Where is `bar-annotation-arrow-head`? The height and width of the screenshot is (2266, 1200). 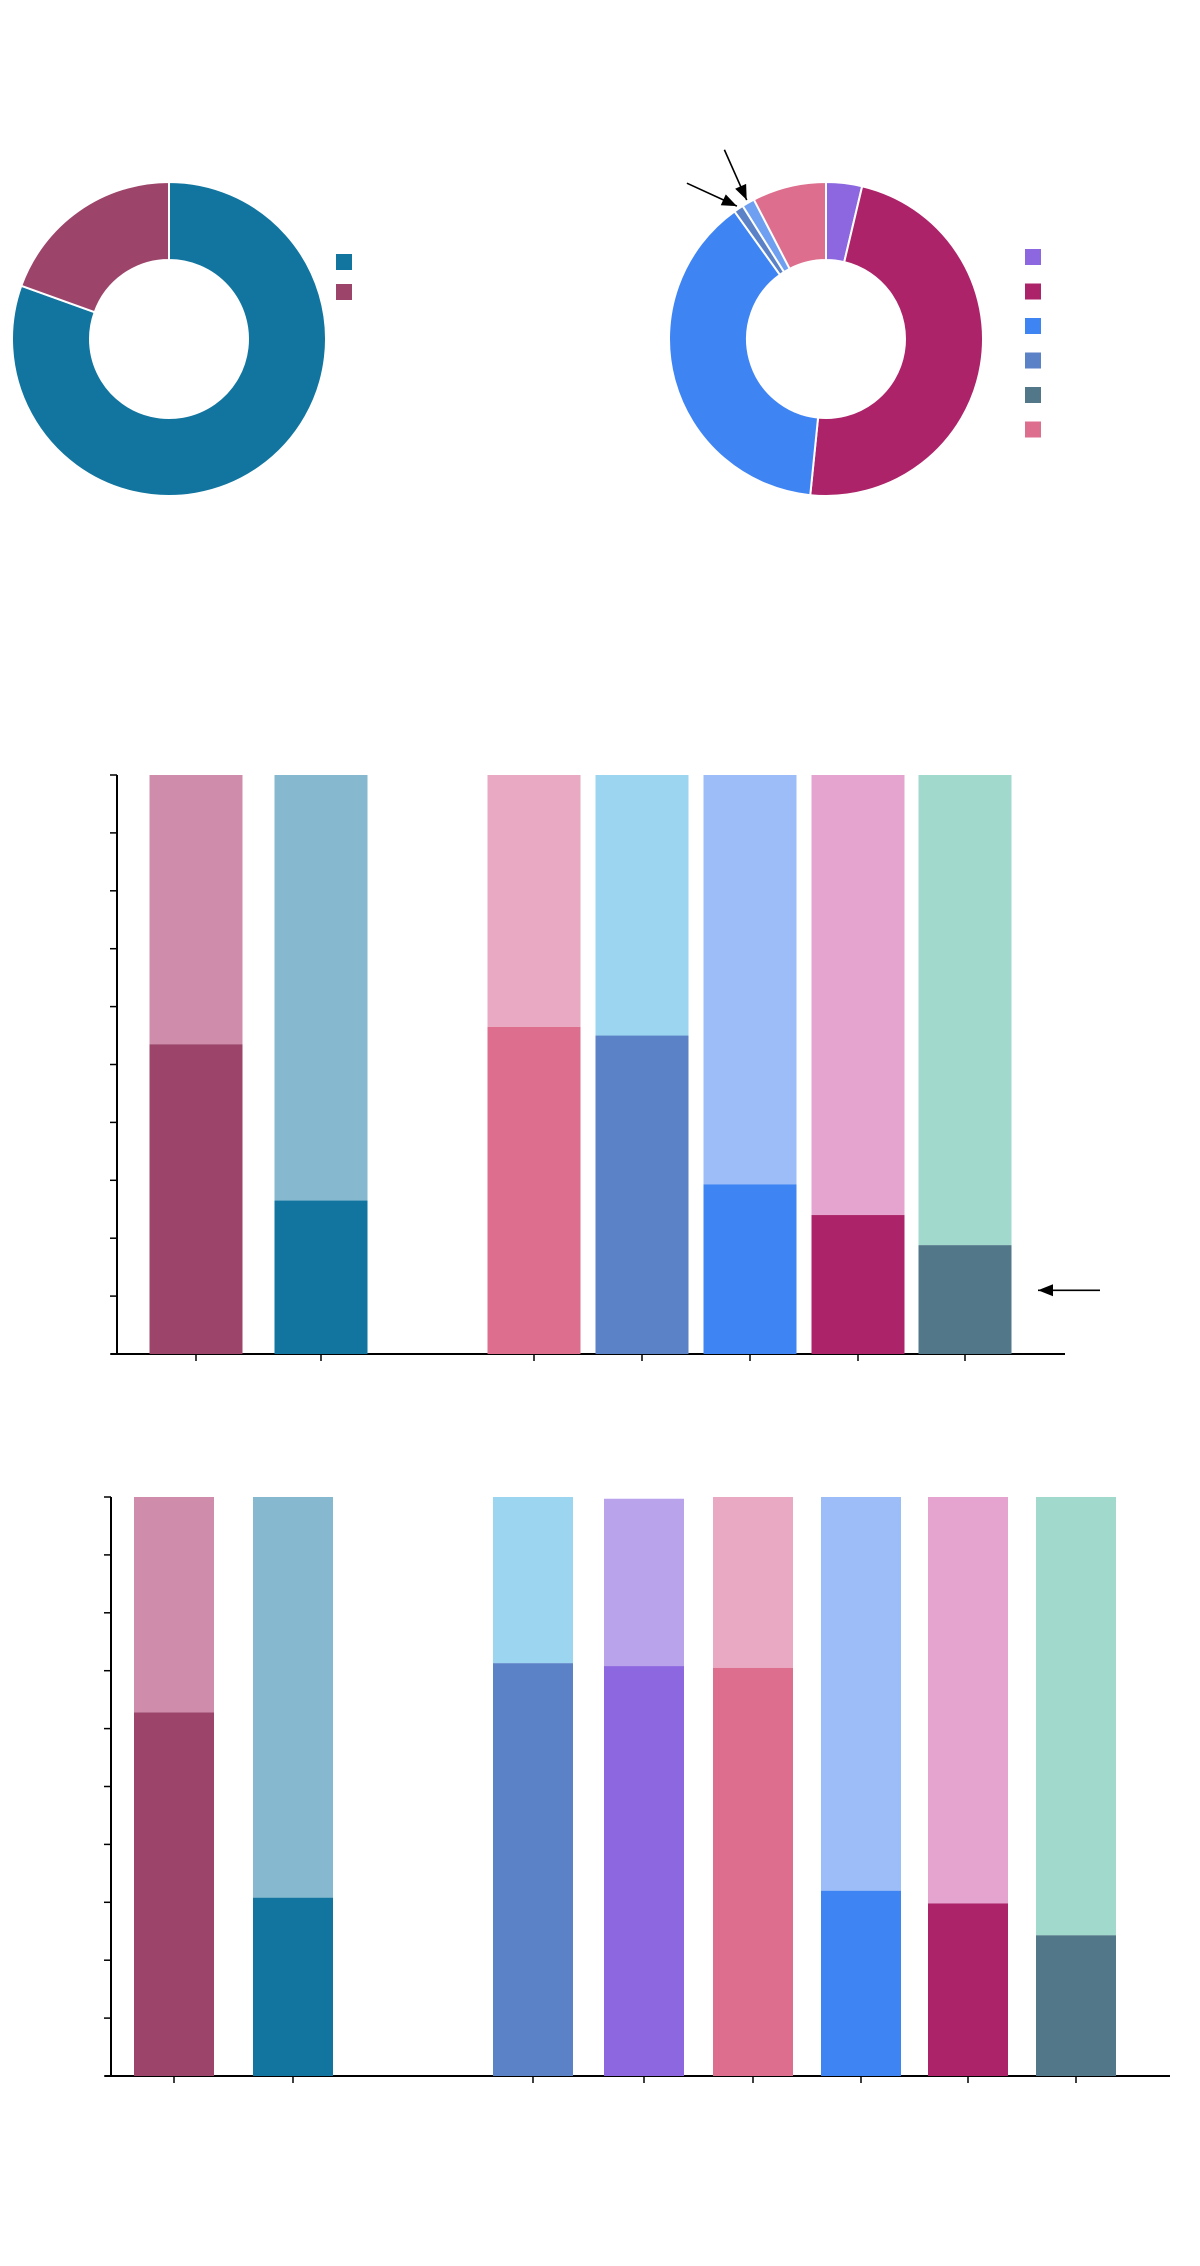
bar-annotation-arrow-head is located at coordinates (1045, 1290).